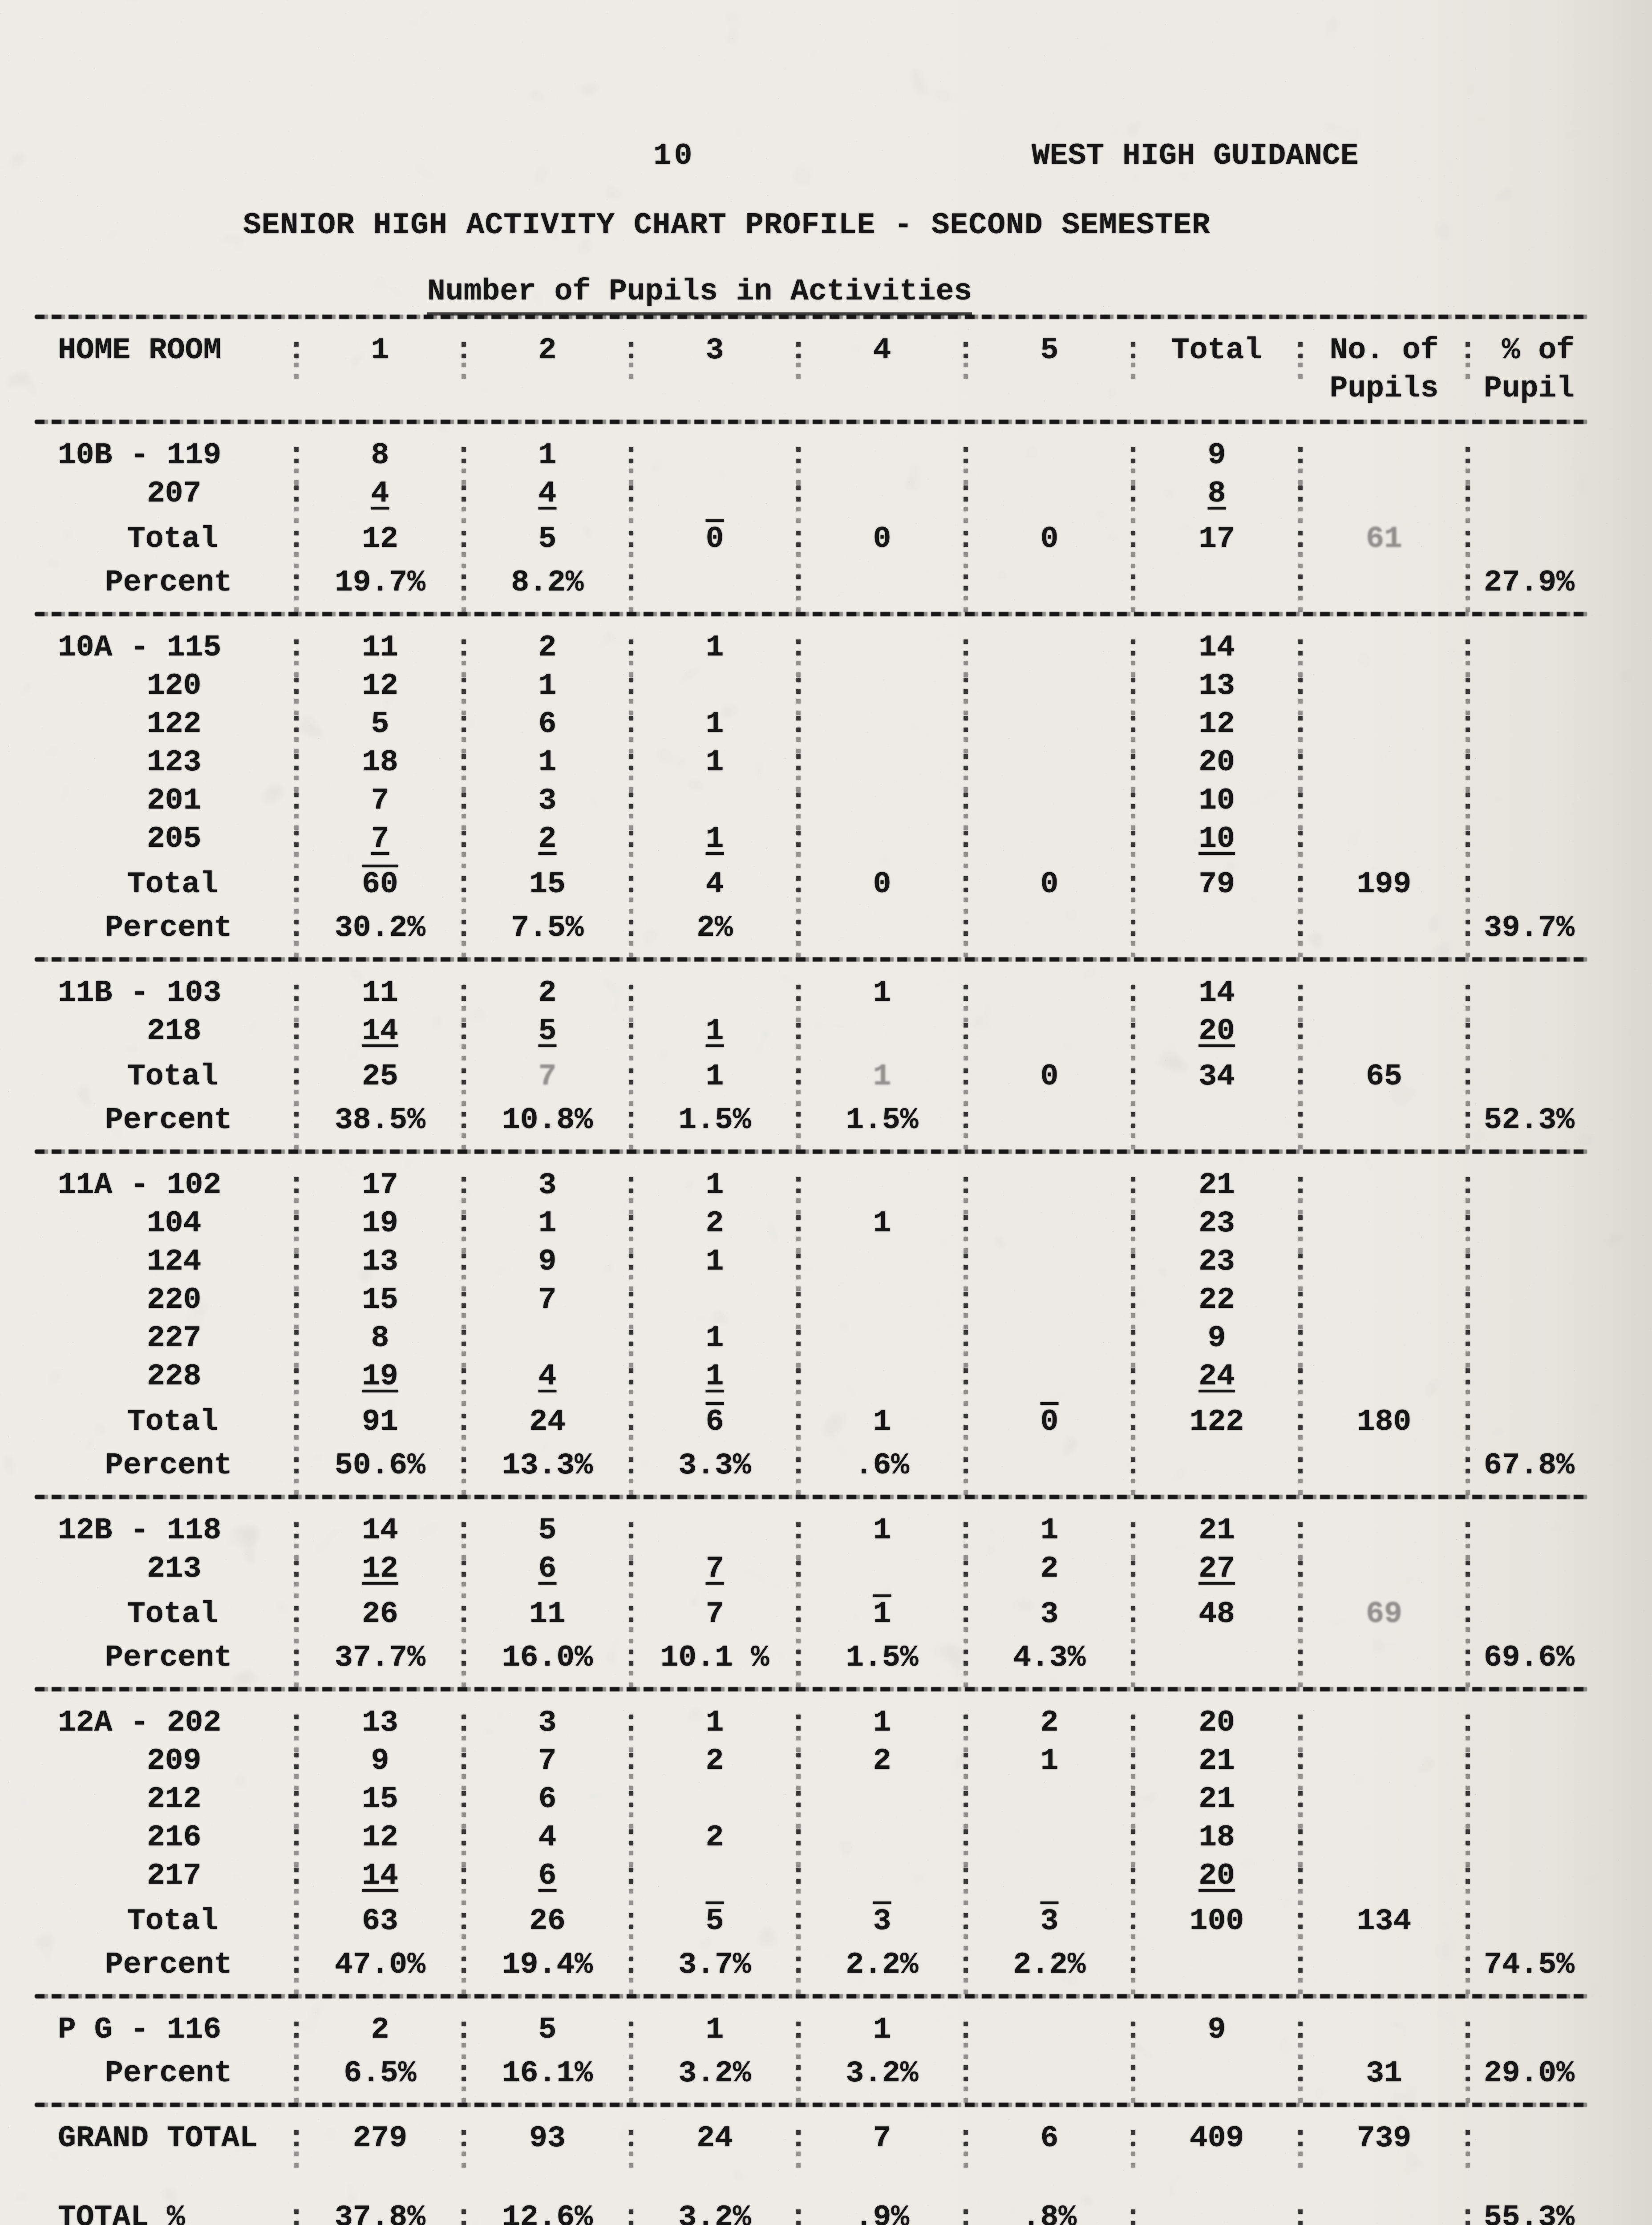 This screenshot has height=2225, width=1652. What do you see at coordinates (1217, 993) in the screenshot?
I see `cell-total: 14` at bounding box center [1217, 993].